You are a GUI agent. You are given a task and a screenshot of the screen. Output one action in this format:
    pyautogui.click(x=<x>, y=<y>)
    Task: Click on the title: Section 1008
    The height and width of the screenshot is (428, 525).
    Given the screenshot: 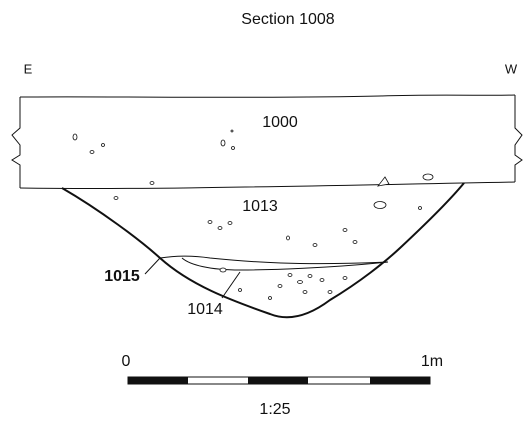 What is the action you would take?
    pyautogui.click(x=288, y=19)
    